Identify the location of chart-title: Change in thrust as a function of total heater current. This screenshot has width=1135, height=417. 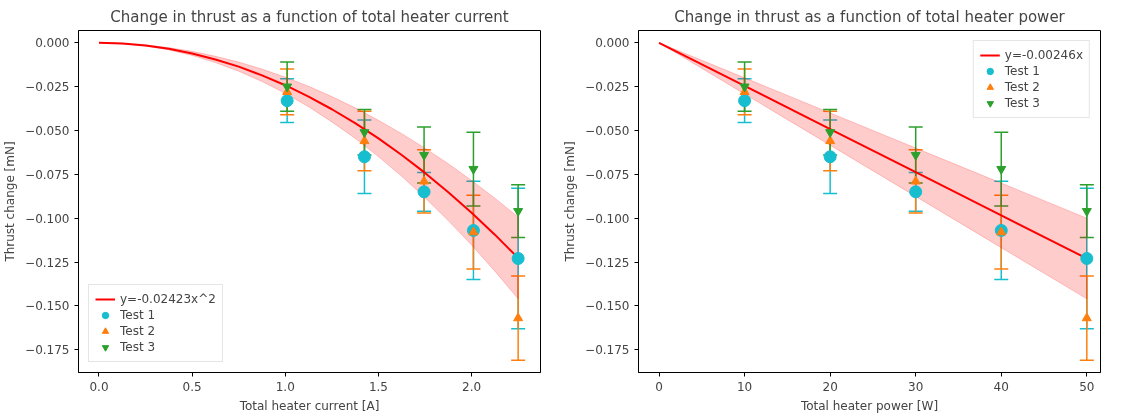
(309, 16).